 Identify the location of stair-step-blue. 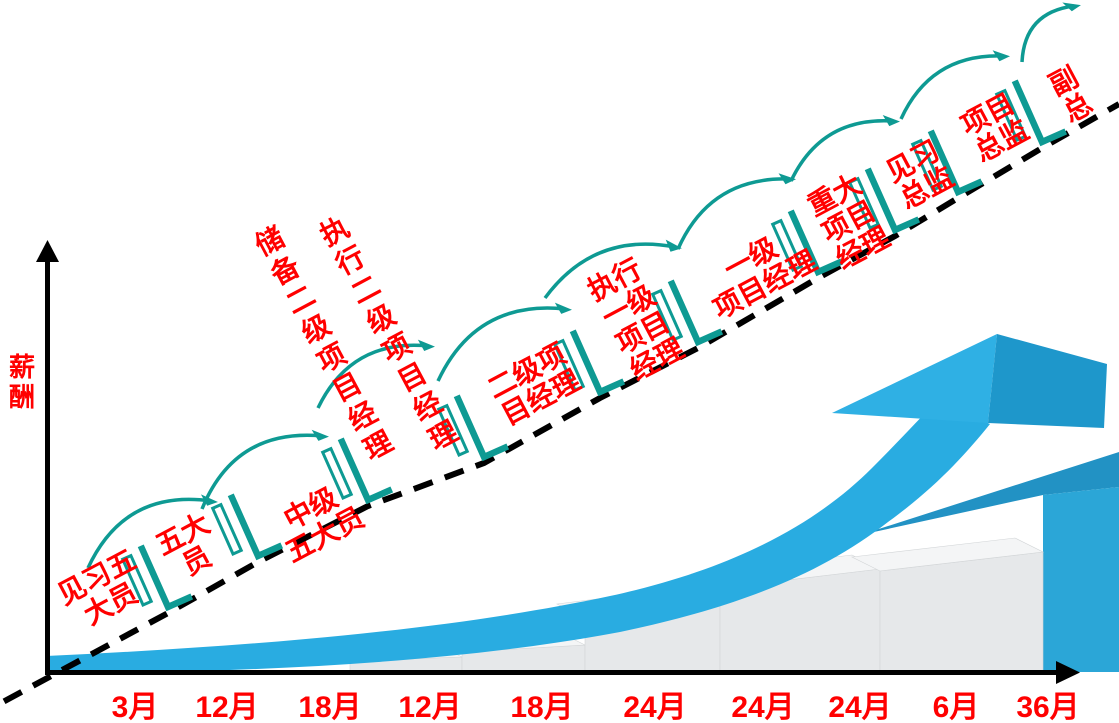
(1081, 579).